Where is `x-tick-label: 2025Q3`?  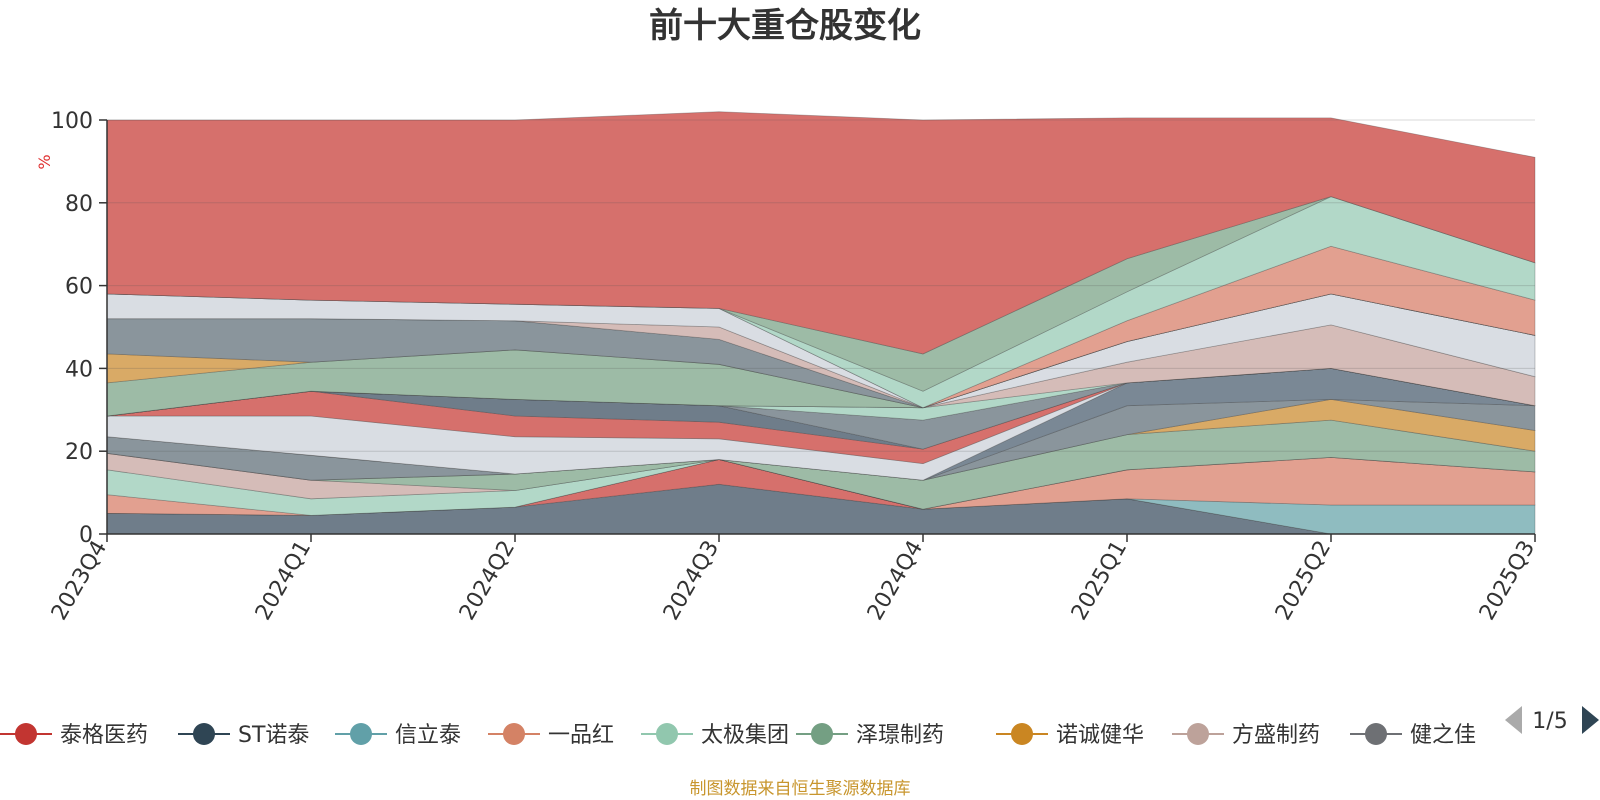
x-tick-label: 2025Q3 is located at coordinates (1507, 581).